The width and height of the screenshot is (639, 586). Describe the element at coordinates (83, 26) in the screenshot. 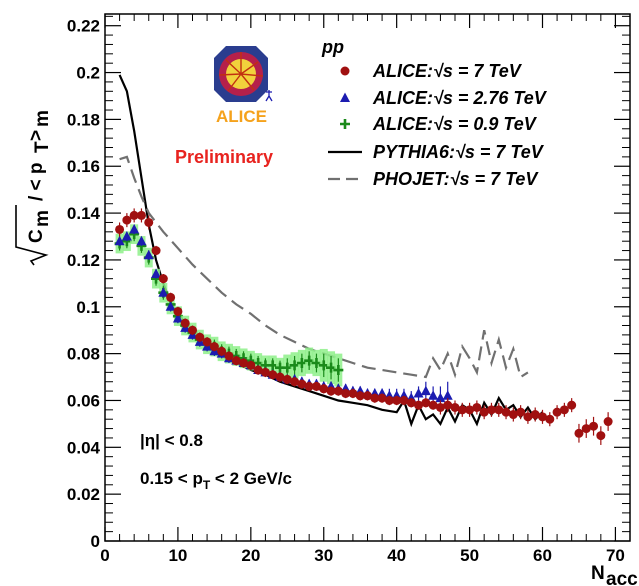

I see `y-tick-label: 0.22` at that location.